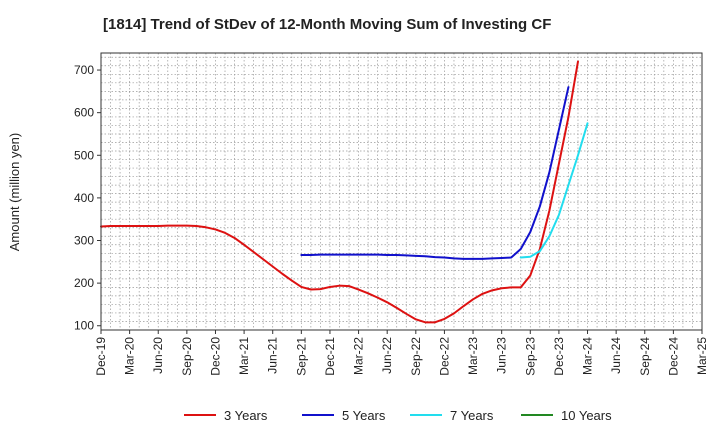 The image size is (720, 440). Describe the element at coordinates (84, 70) in the screenshot. I see `y-tick-label: 700` at that location.